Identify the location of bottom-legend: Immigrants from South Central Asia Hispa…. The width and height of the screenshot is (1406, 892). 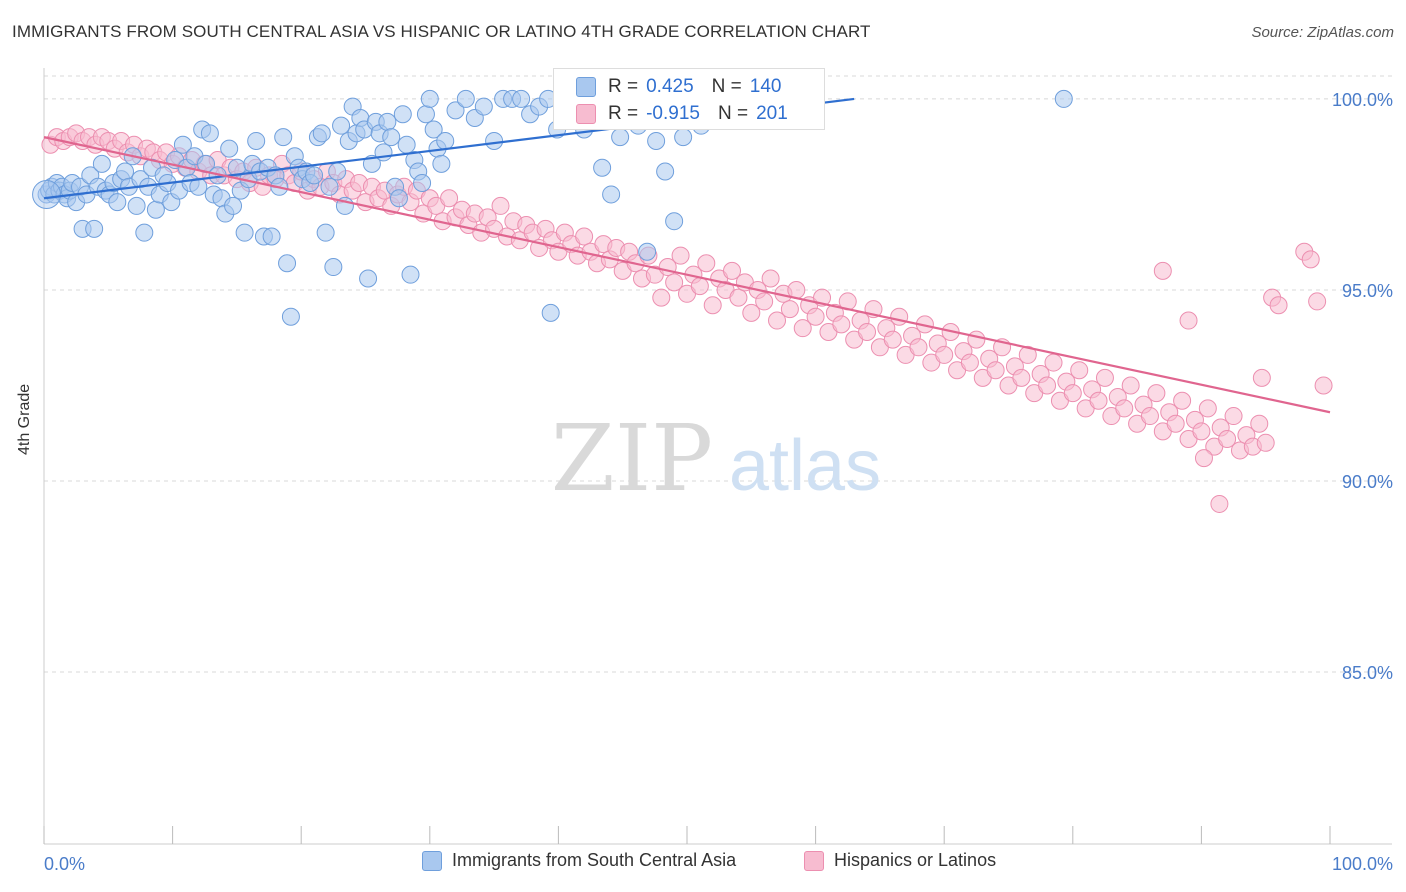
(703, 864).